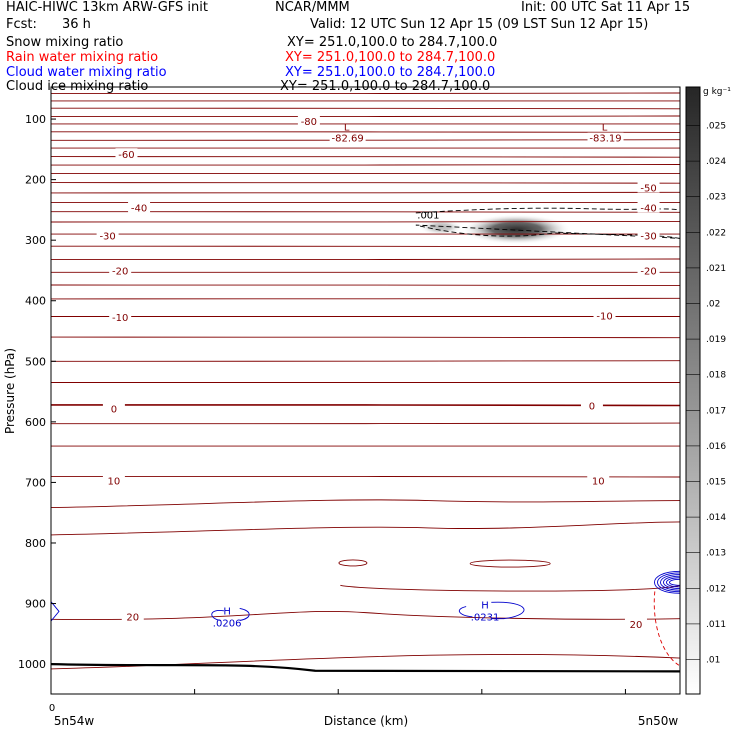 This screenshot has height=740, width=740. I want to click on x-tick-label-zero: 0, so click(52, 708).